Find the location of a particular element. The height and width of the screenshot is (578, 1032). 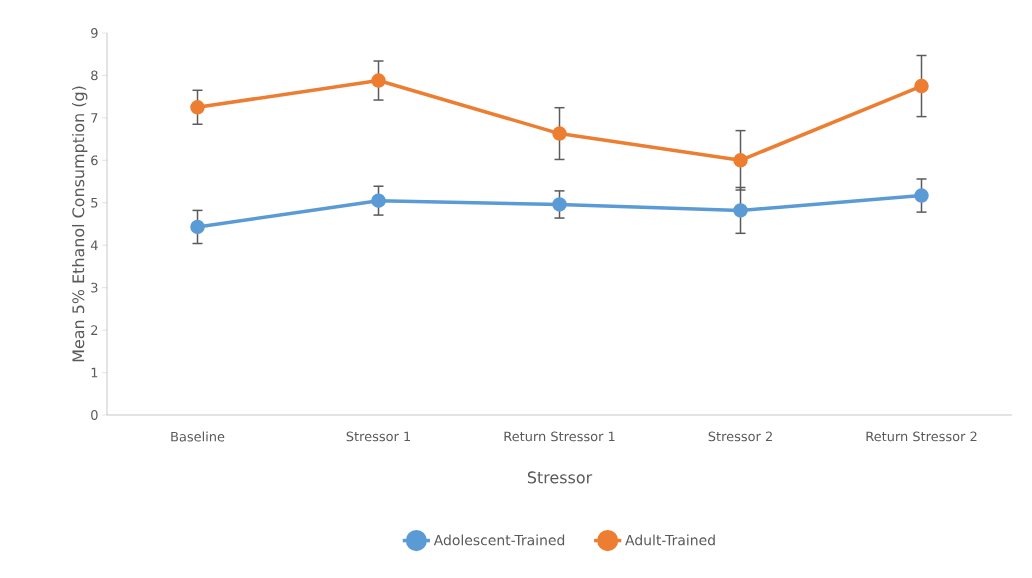

x-axis-title: Stressor is located at coordinates (560, 477).